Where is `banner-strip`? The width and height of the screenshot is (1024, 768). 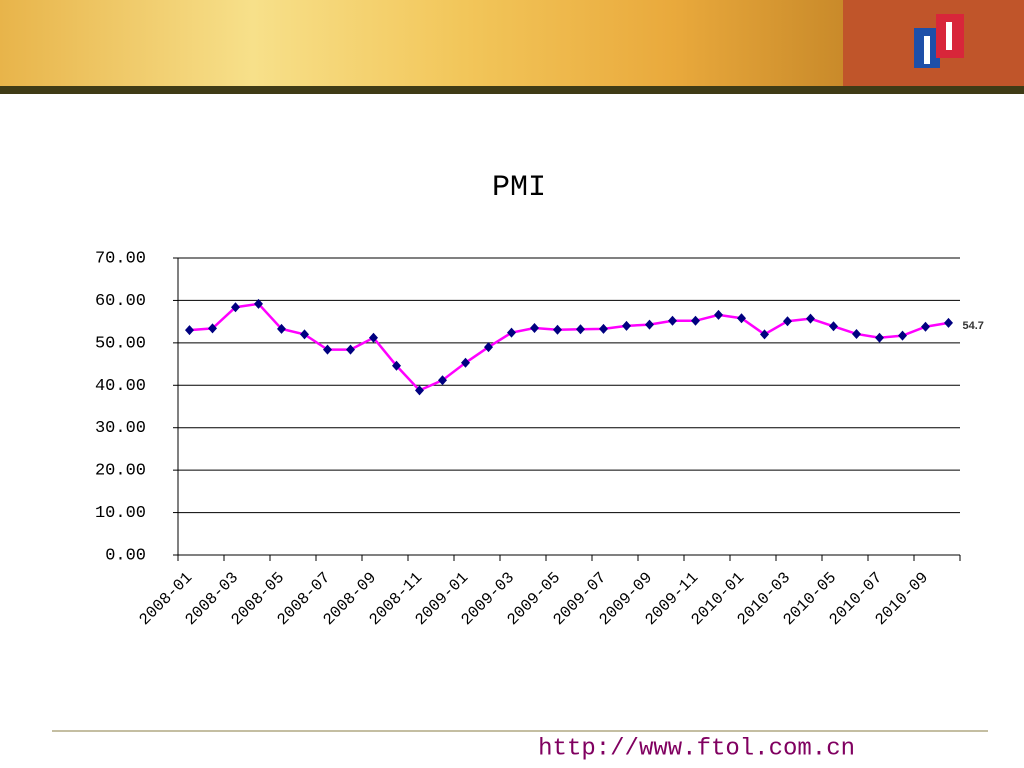 banner-strip is located at coordinates (512, 90).